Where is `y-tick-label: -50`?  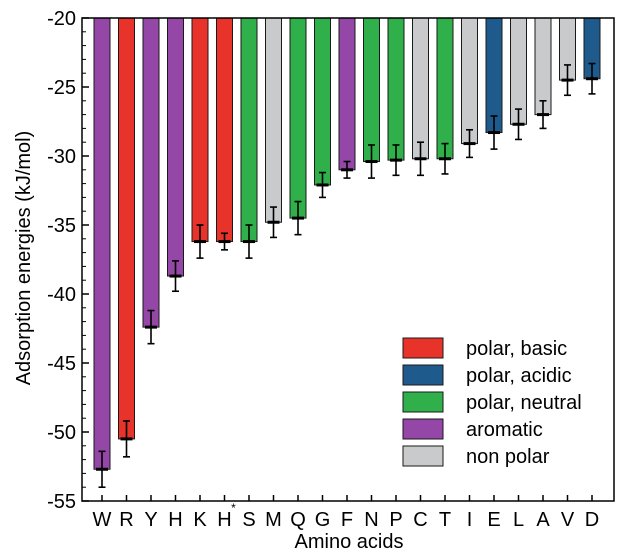 y-tick-label: -50 is located at coordinates (61, 433).